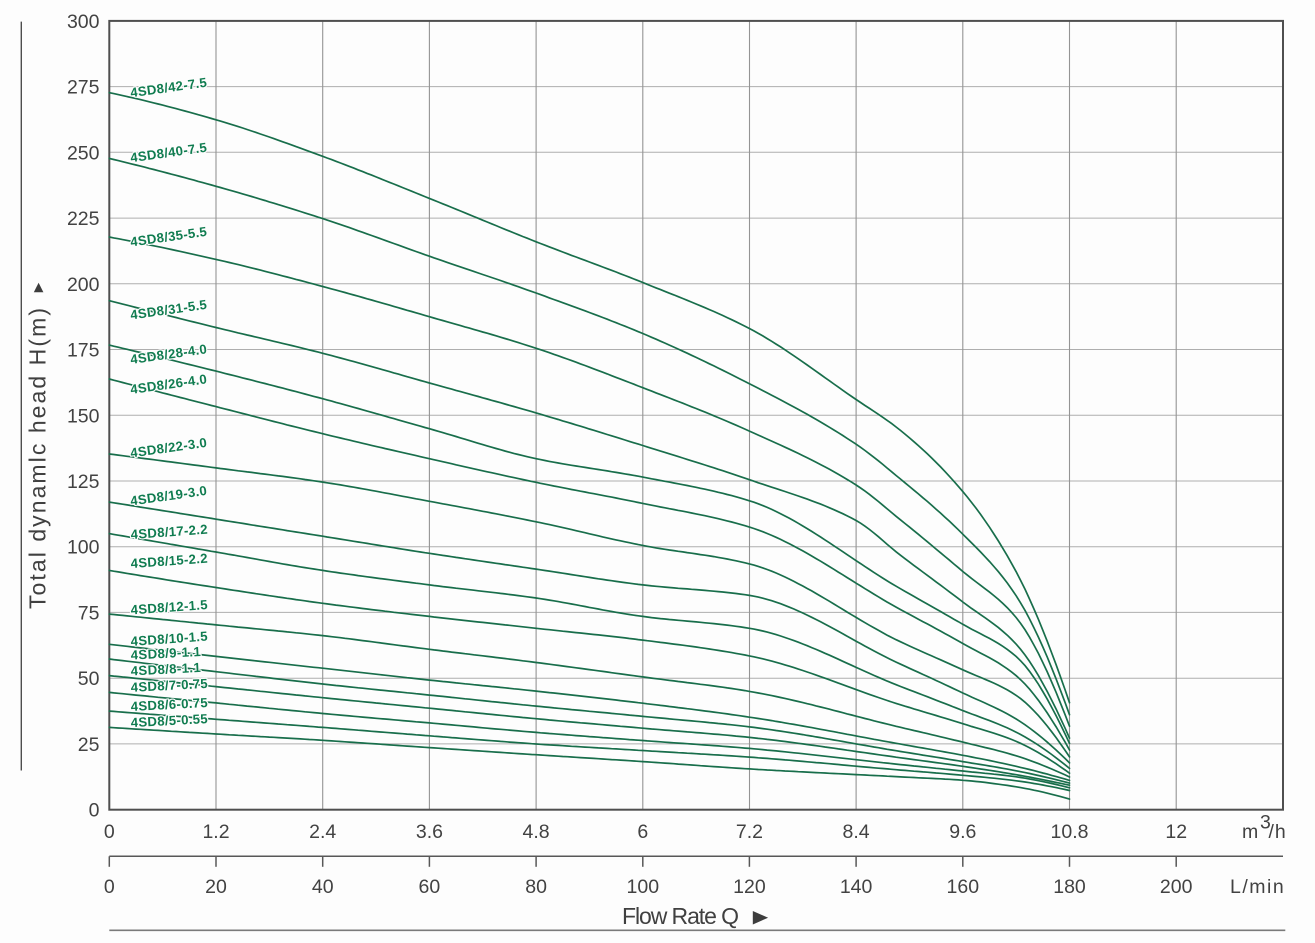 The width and height of the screenshot is (1315, 943). What do you see at coordinates (429, 832) in the screenshot?
I see `svg-text: 3.6` at bounding box center [429, 832].